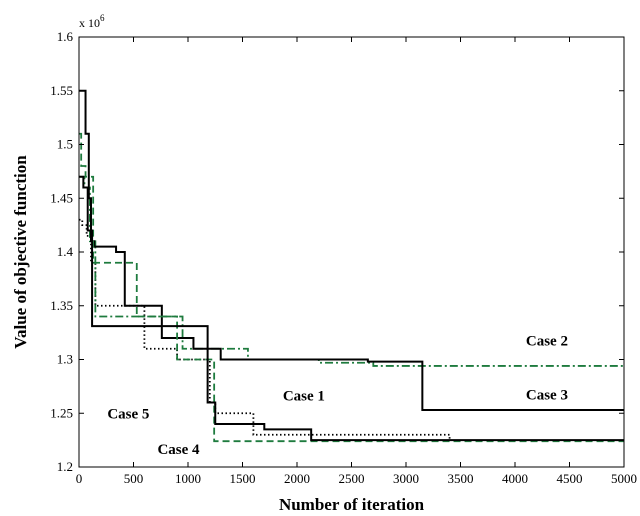 This screenshot has width=640, height=516. What do you see at coordinates (243, 478) in the screenshot?
I see `x-tick-label: 1500` at bounding box center [243, 478].